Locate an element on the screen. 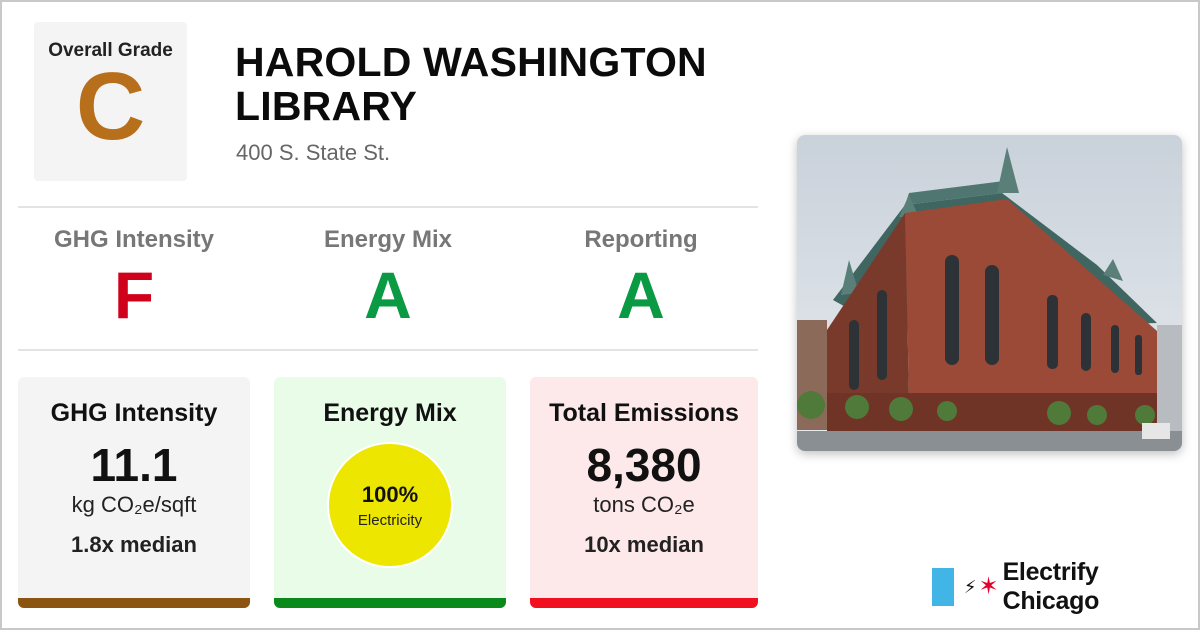 This screenshot has height=630, width=1200. grade-reporting: Reporting A is located at coordinates (641, 277).